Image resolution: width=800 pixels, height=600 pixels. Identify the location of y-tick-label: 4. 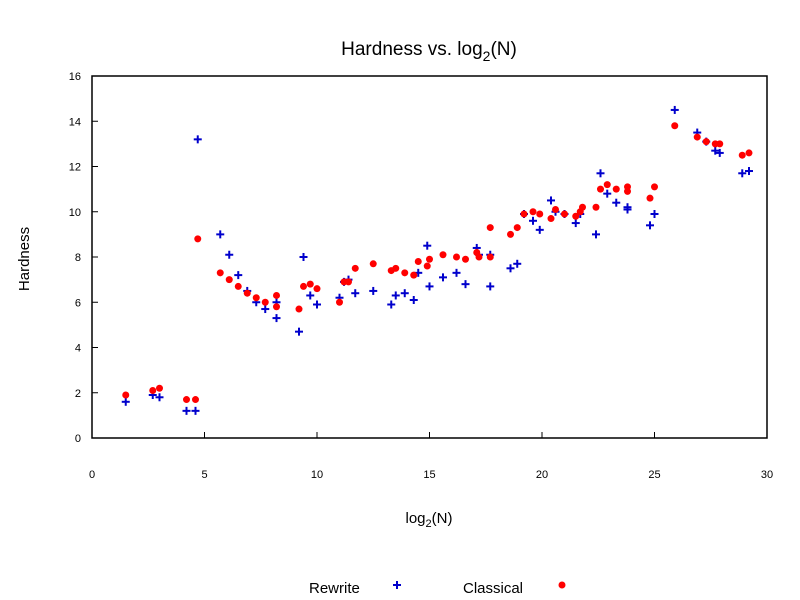
(78, 349).